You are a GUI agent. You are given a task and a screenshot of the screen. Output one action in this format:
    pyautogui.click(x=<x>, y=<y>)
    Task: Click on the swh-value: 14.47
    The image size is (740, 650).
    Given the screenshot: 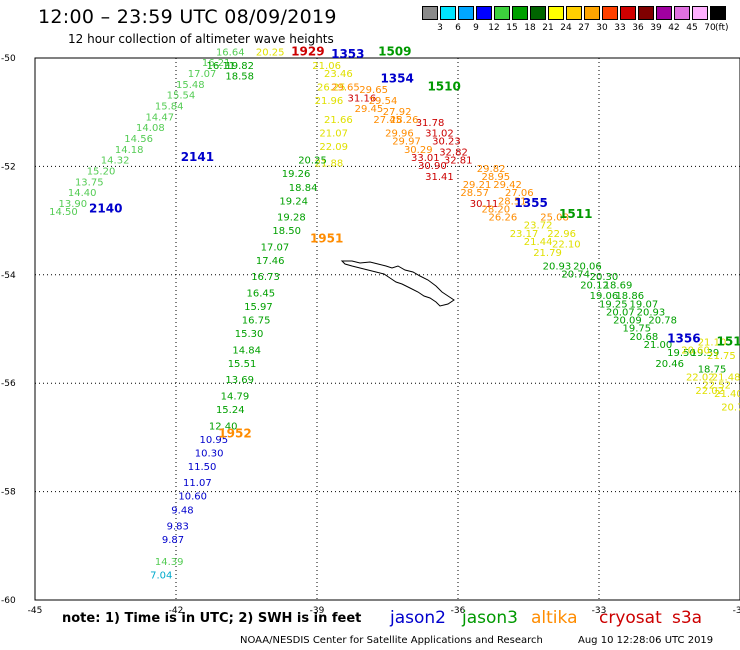 What is the action you would take?
    pyautogui.click(x=159, y=117)
    